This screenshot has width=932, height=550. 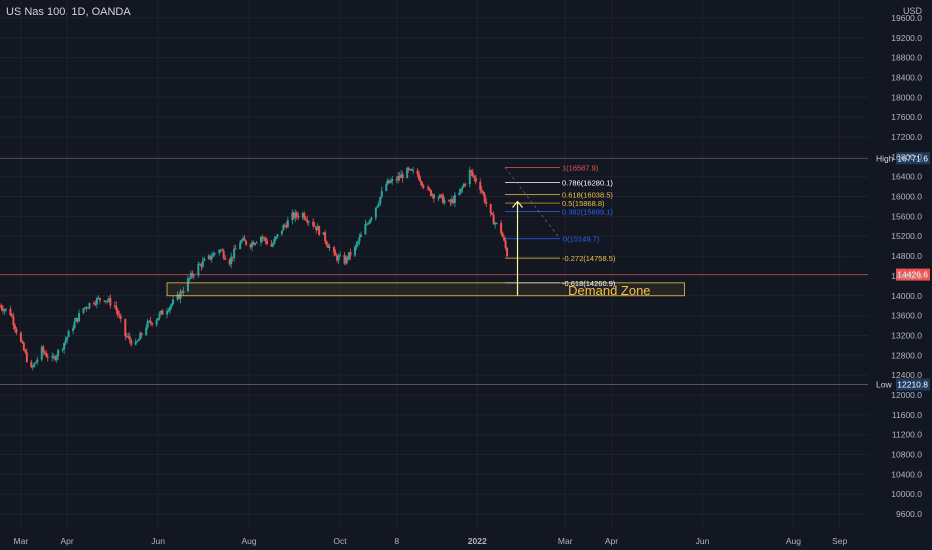 I want to click on demand-zone-box, so click(x=425, y=289).